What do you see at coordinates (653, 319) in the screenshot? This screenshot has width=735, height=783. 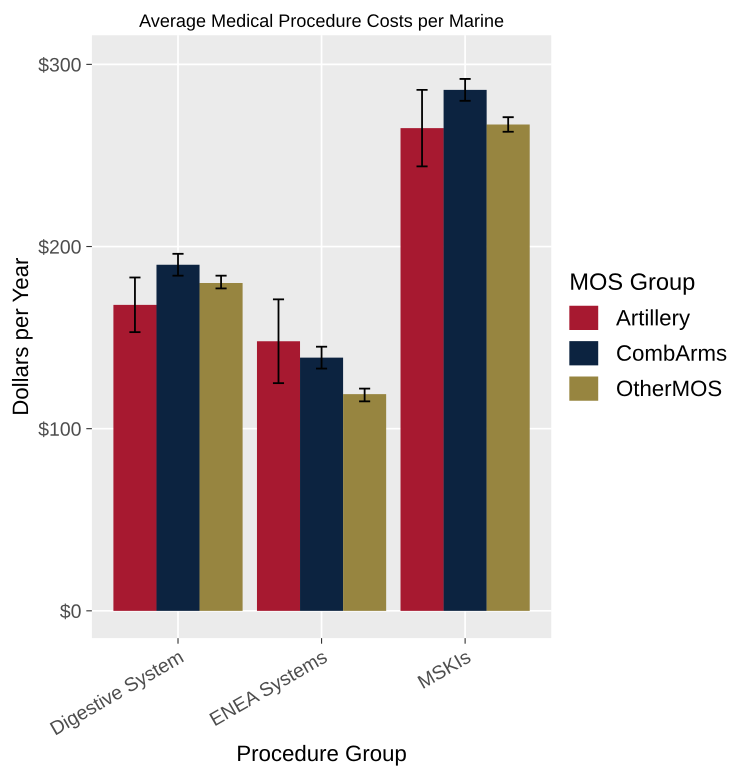 I see `legend-label: Artillery` at bounding box center [653, 319].